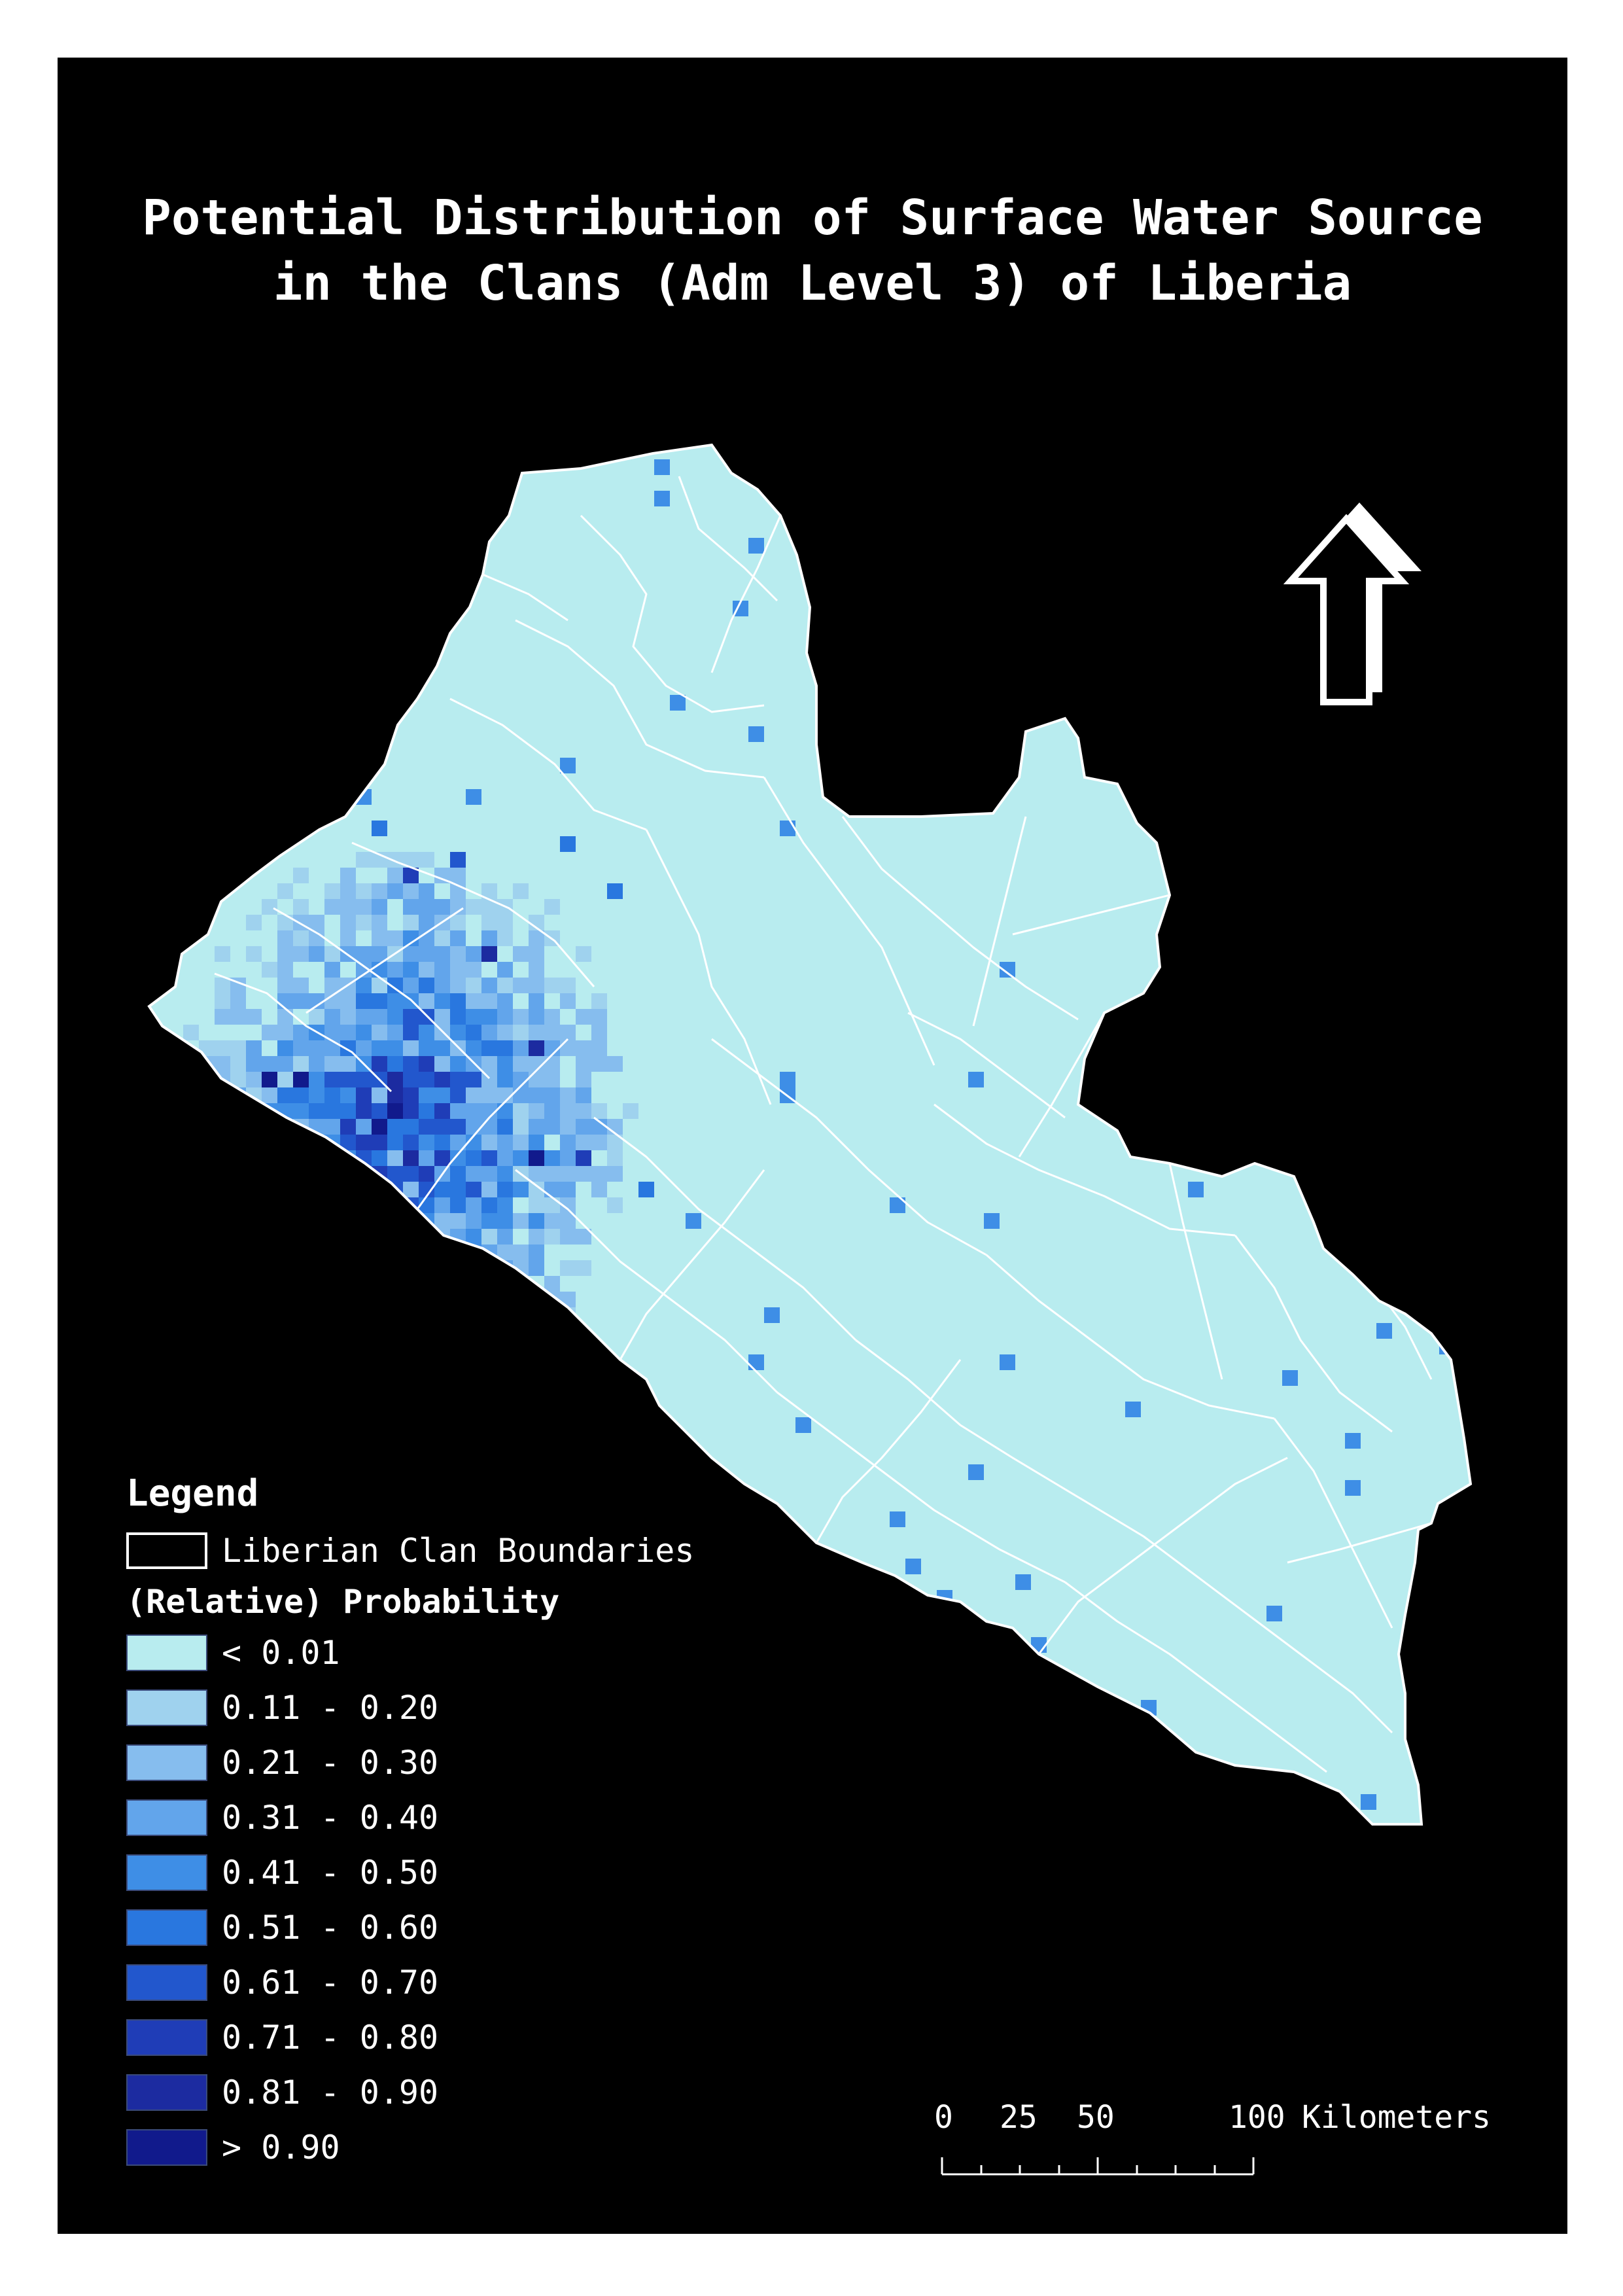  Describe the element at coordinates (453, 2038) in the screenshot. I see `legend-item-class: 0.71 - 0.80` at that location.